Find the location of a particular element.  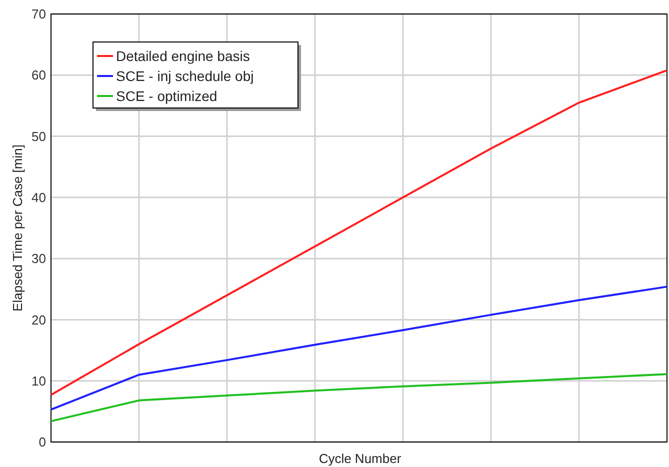

legend-label: Detailed engine basis is located at coordinates (183, 56).